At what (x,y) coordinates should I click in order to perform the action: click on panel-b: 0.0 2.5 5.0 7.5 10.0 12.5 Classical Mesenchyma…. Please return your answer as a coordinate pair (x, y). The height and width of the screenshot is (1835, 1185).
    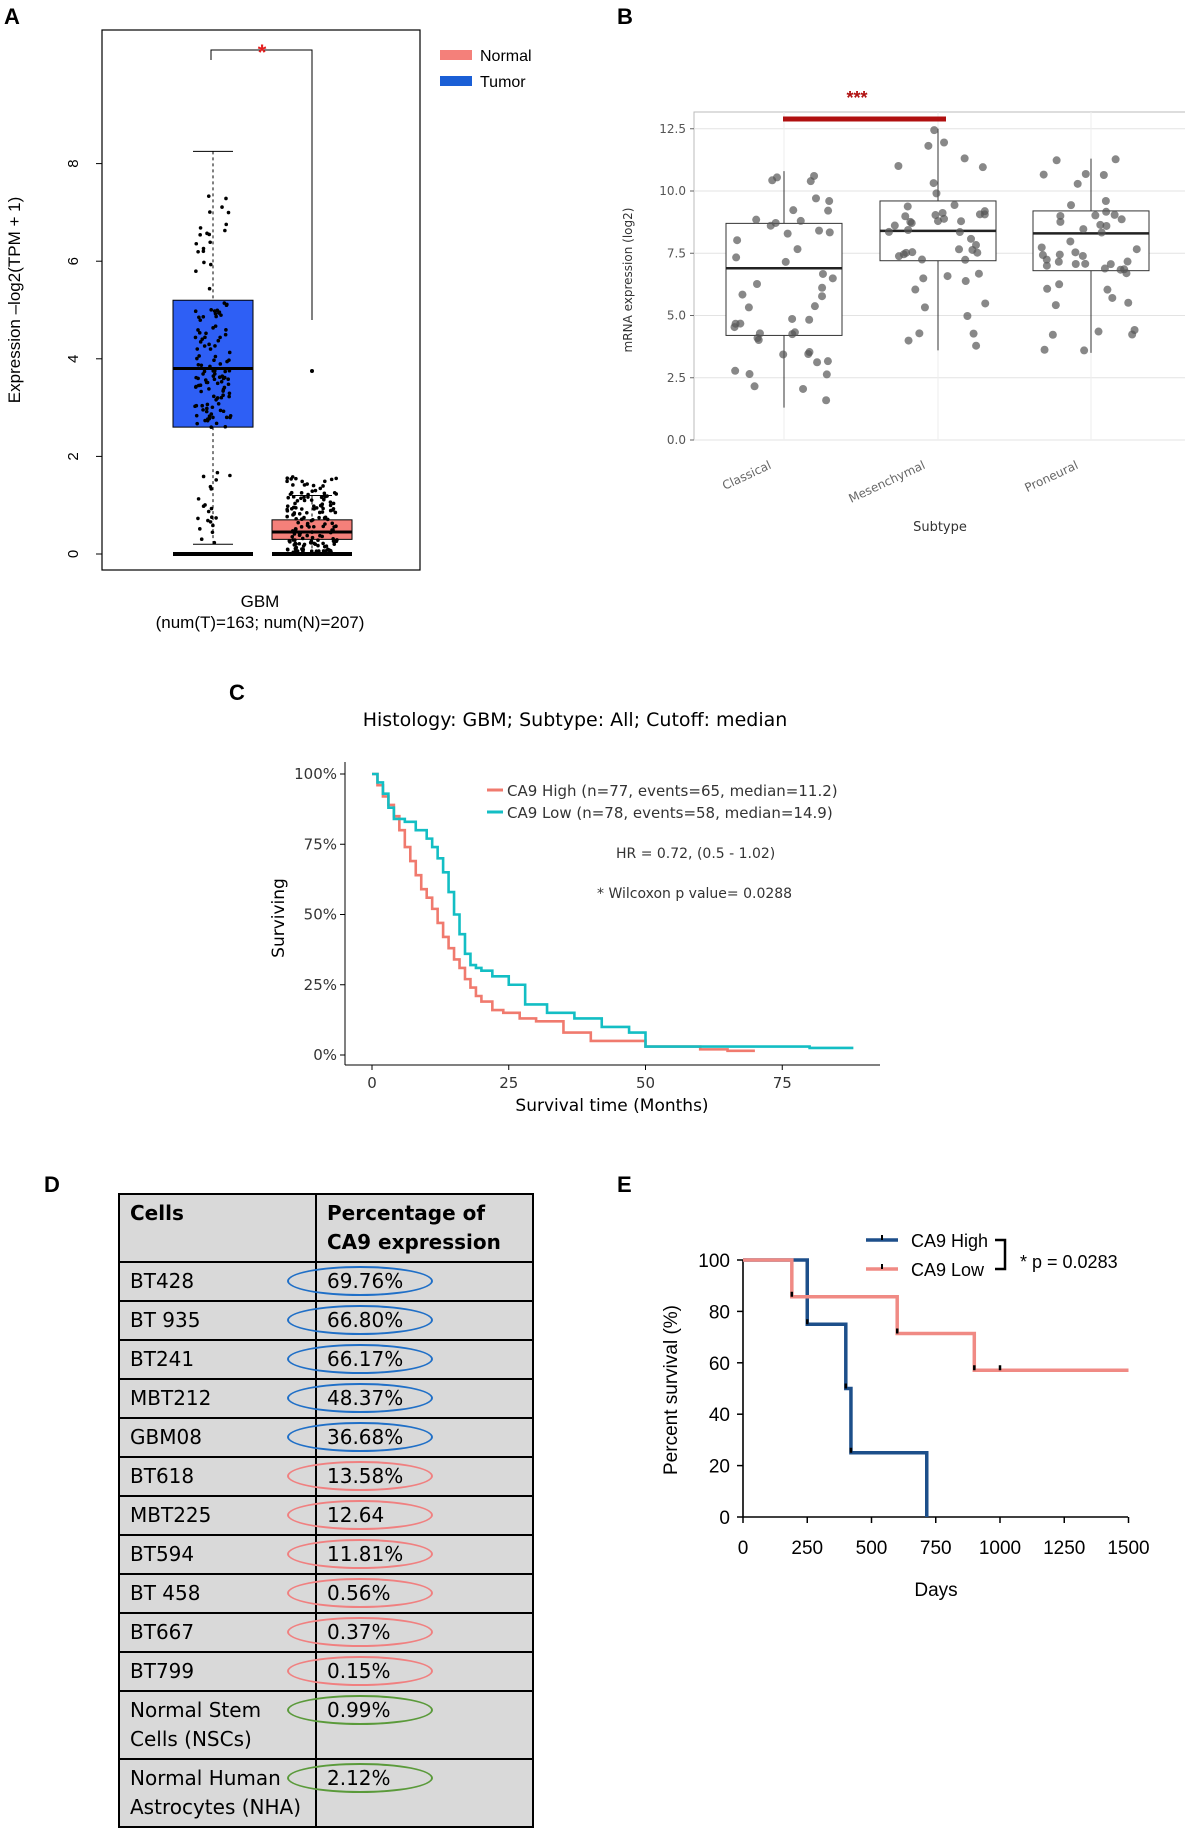
    Looking at the image, I should click on (903, 311).